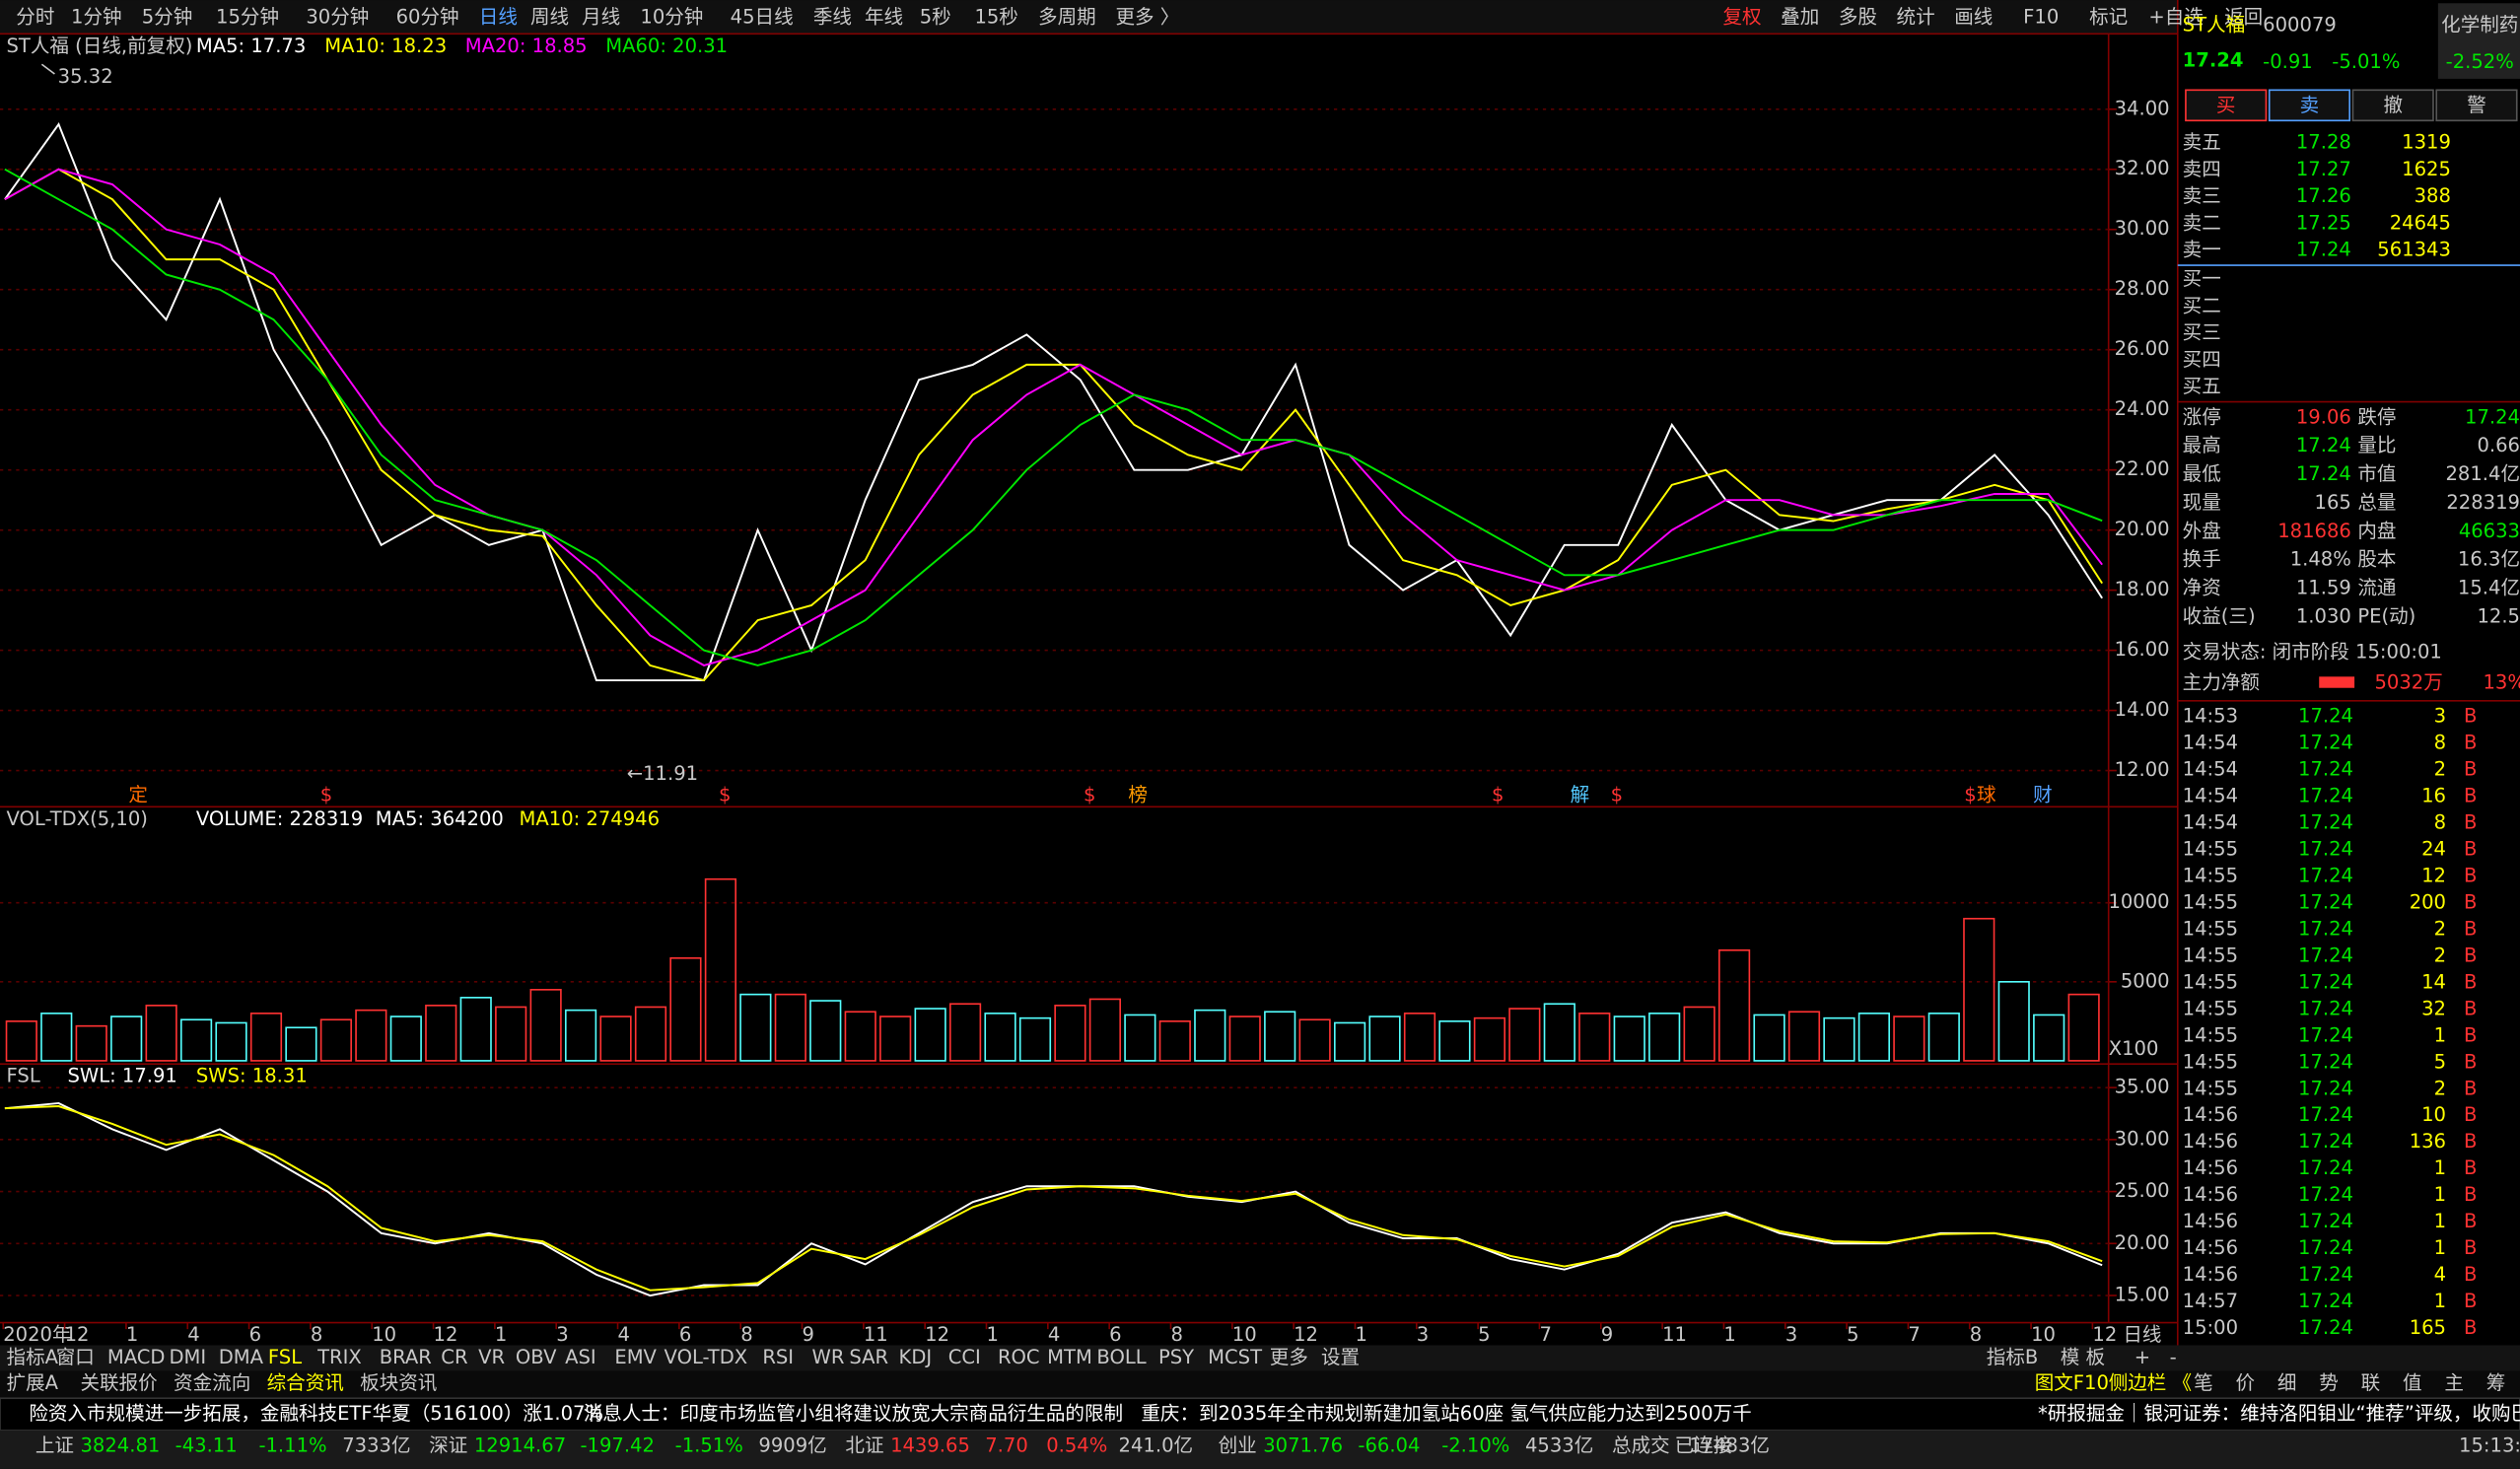  What do you see at coordinates (119, 1382) in the screenshot?
I see `info-tab: 关联报价` at bounding box center [119, 1382].